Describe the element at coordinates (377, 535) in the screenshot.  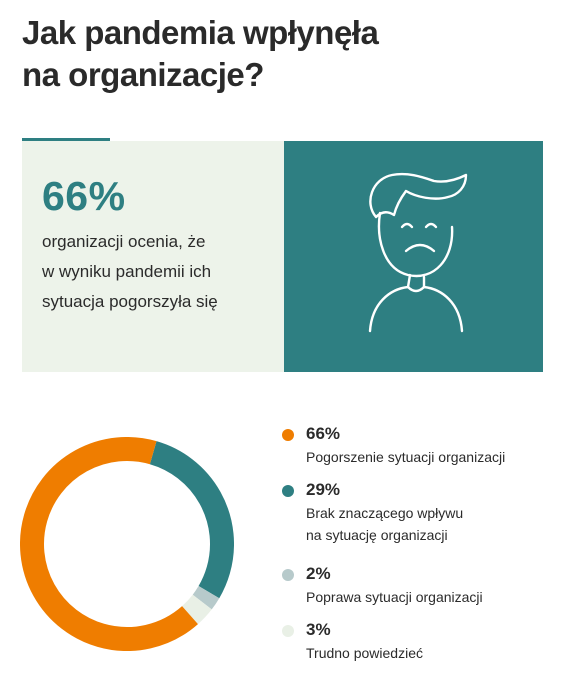
I see `legend-label-line: na sytuację organizacji` at that location.